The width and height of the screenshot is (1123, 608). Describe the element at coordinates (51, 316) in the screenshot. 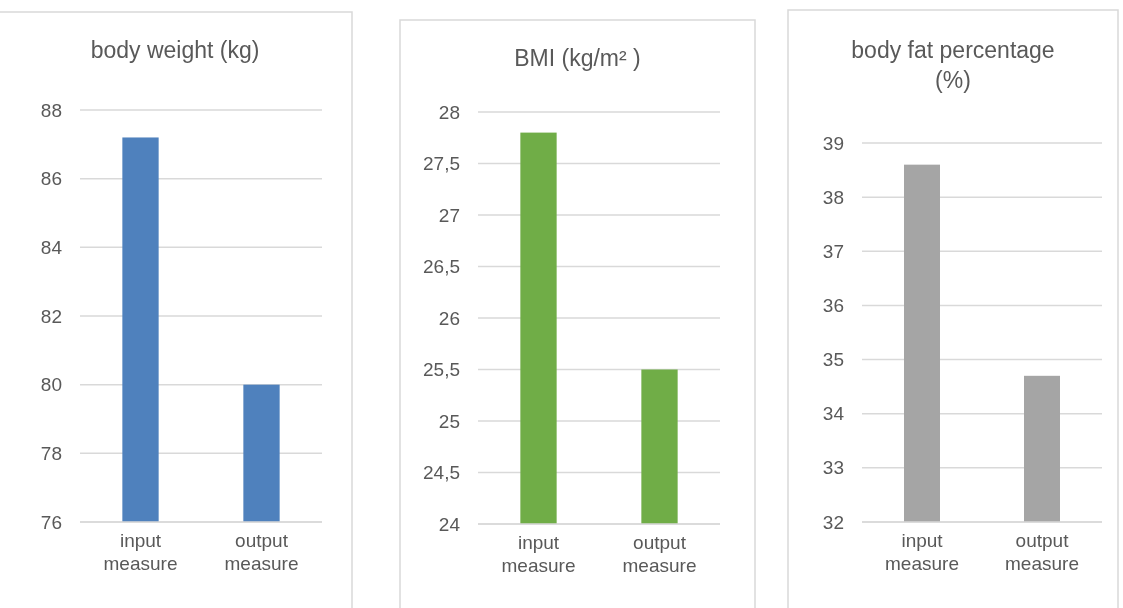

I see `y-tick-label: 82` at that location.